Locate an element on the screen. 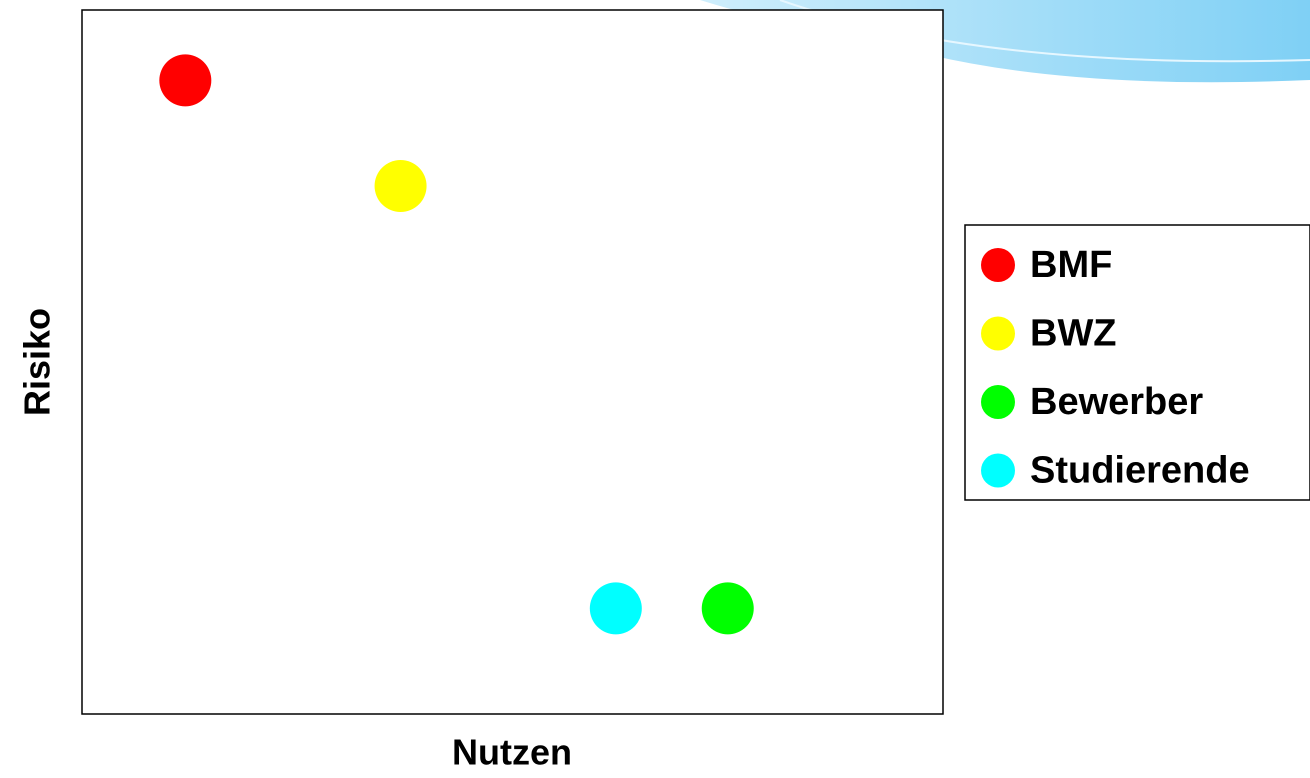 The width and height of the screenshot is (1310, 778). x-axis-title: Nutzen is located at coordinates (512, 752).